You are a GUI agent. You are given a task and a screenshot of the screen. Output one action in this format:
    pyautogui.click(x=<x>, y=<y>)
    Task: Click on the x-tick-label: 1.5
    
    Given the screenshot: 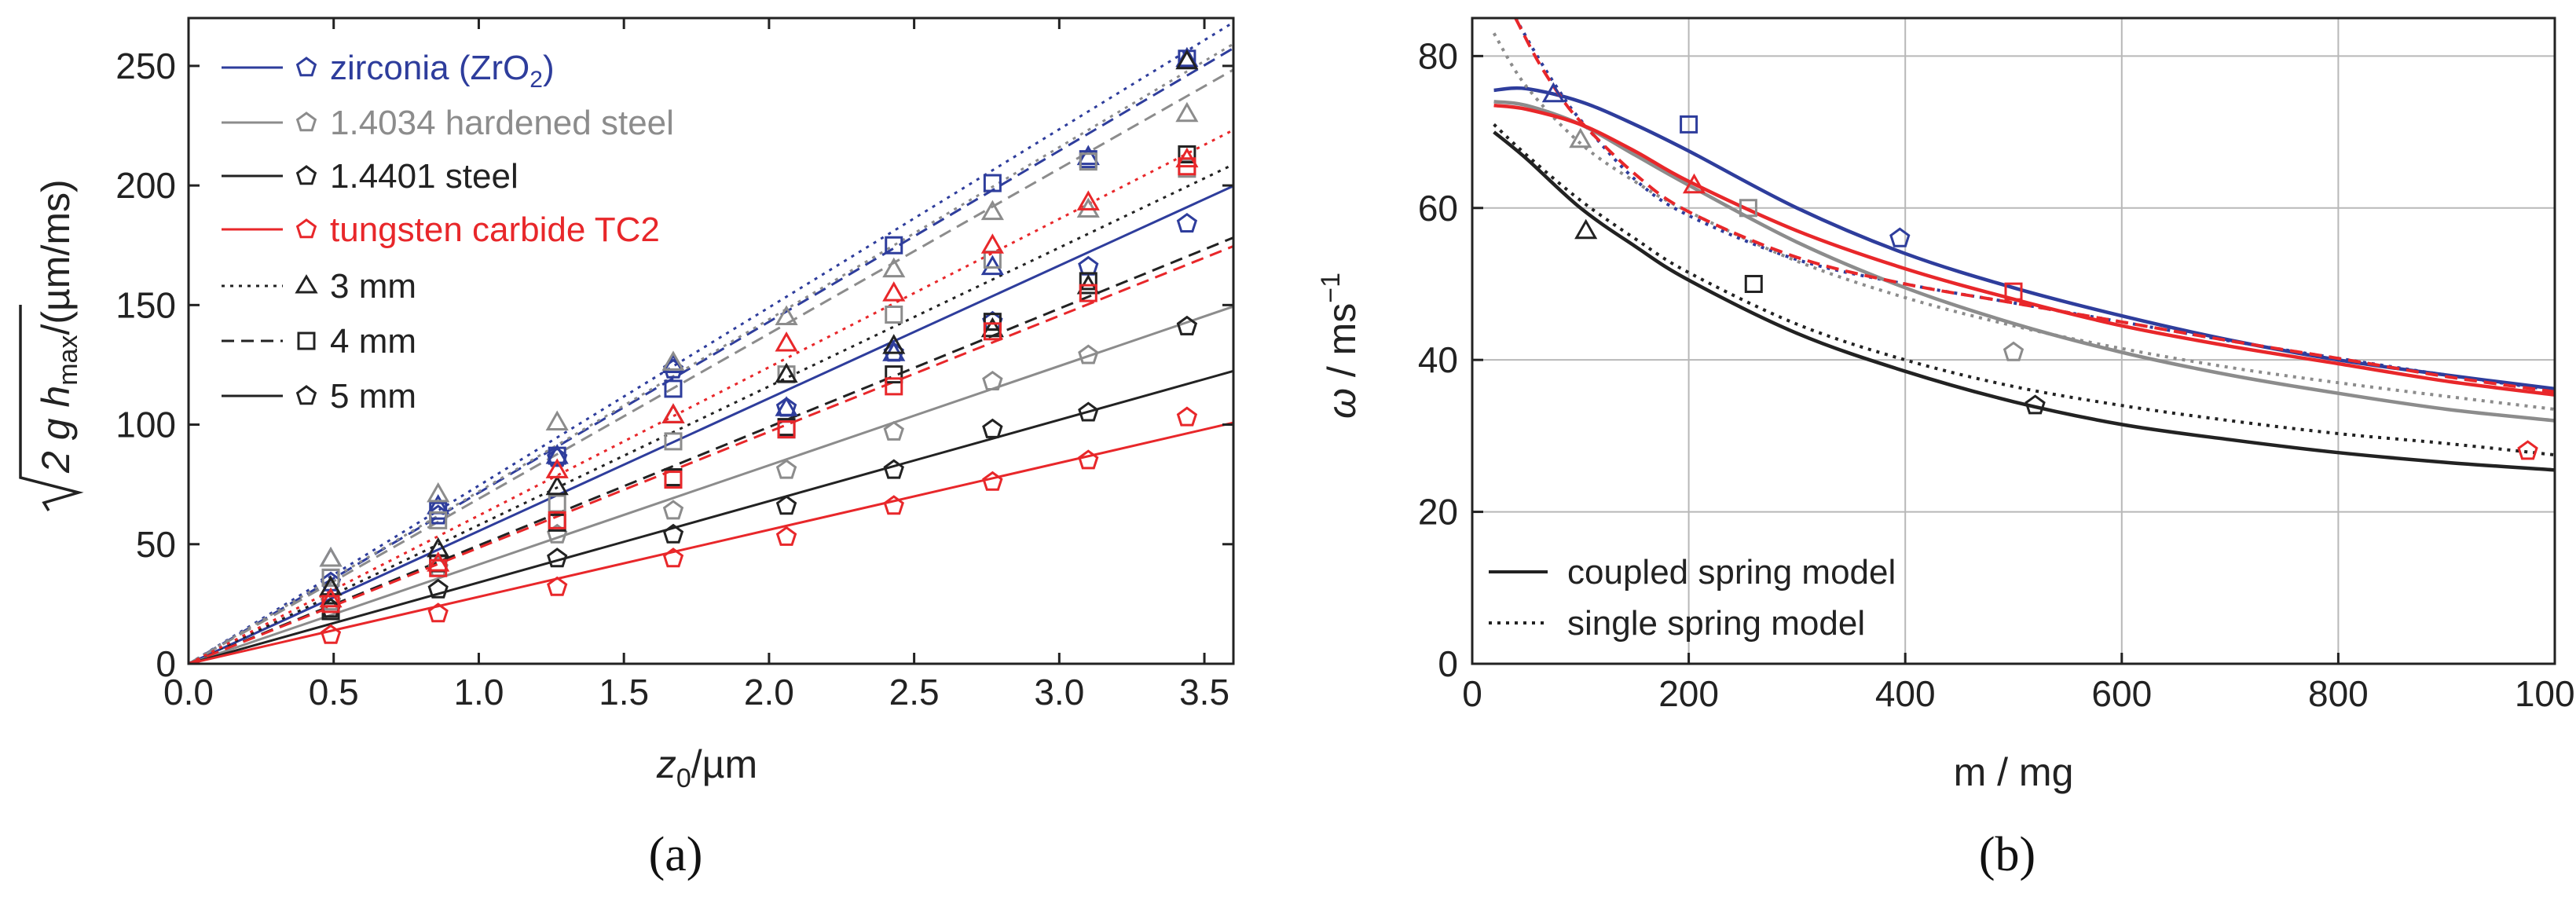 What is the action you would take?
    pyautogui.click(x=624, y=692)
    